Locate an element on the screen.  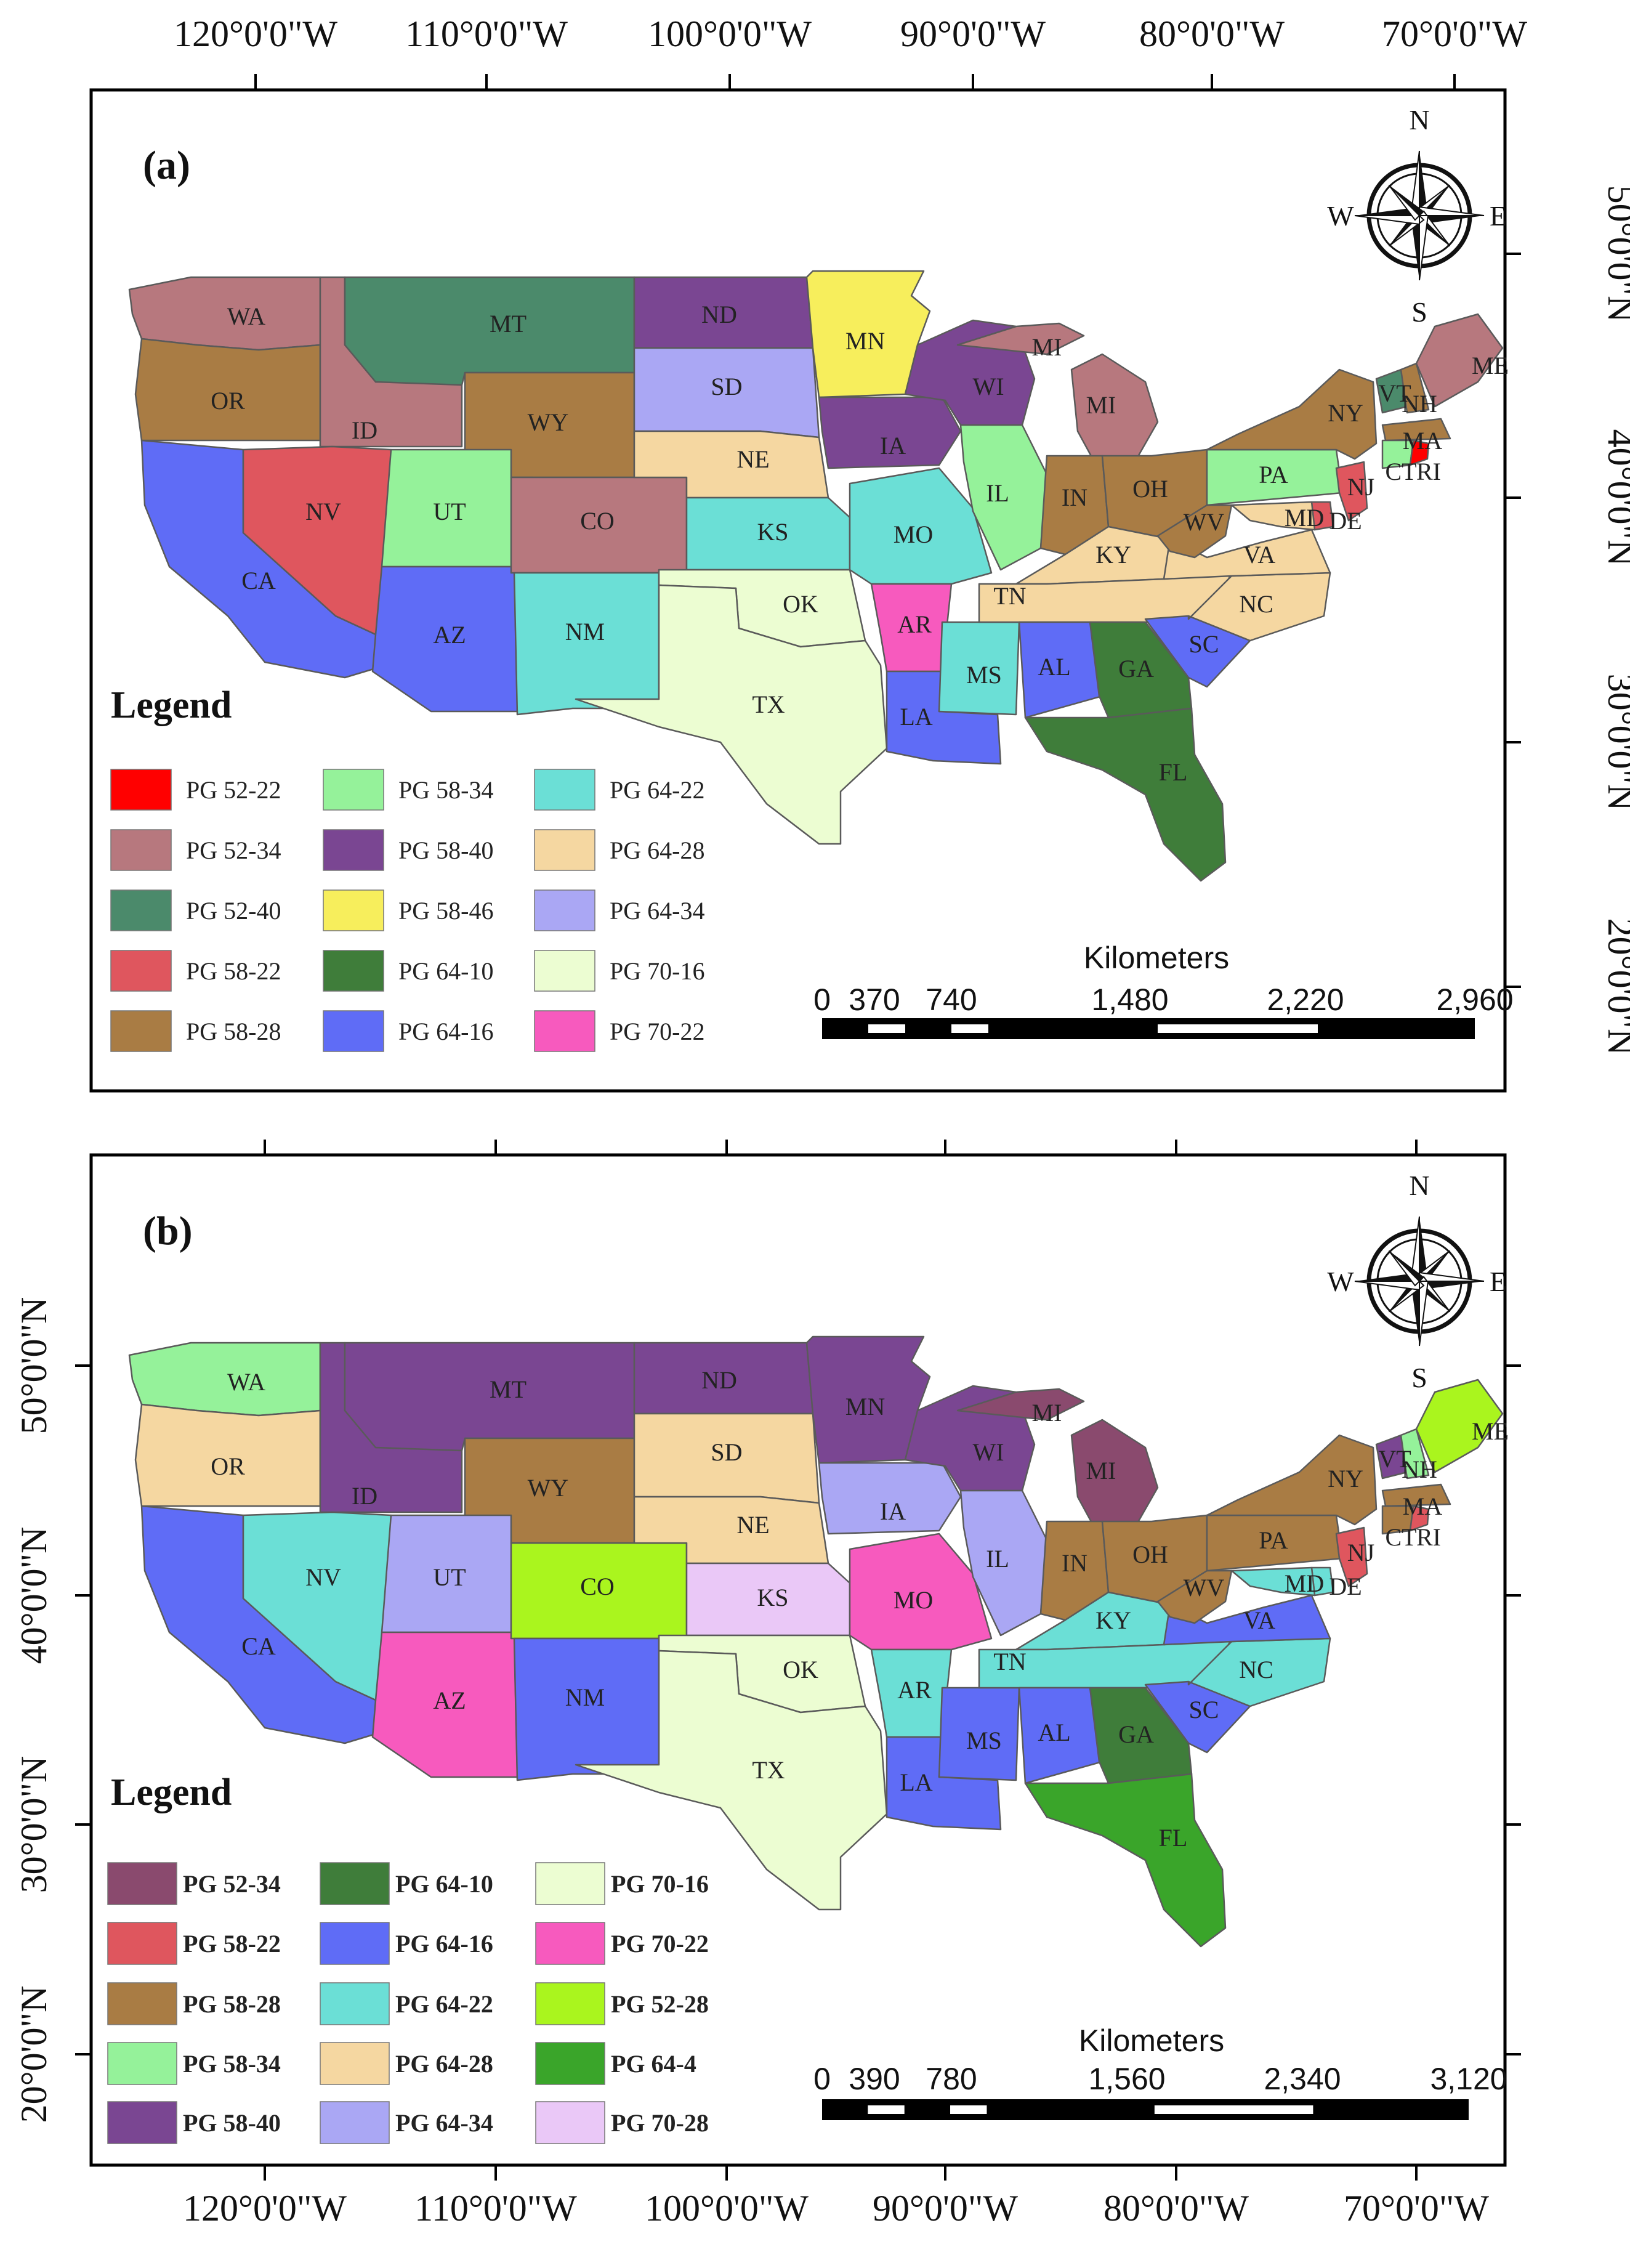
left-latitude-label: 40°0'0"N is located at coordinates (34, 1596).